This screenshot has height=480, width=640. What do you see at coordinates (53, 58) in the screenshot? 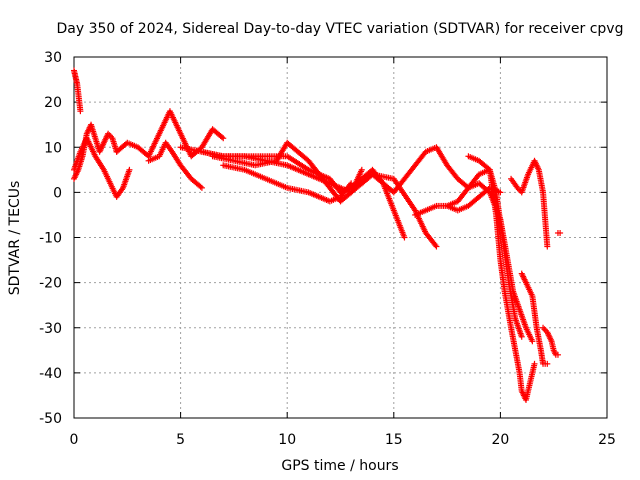
I see `y-tick-label: 30` at bounding box center [53, 58].